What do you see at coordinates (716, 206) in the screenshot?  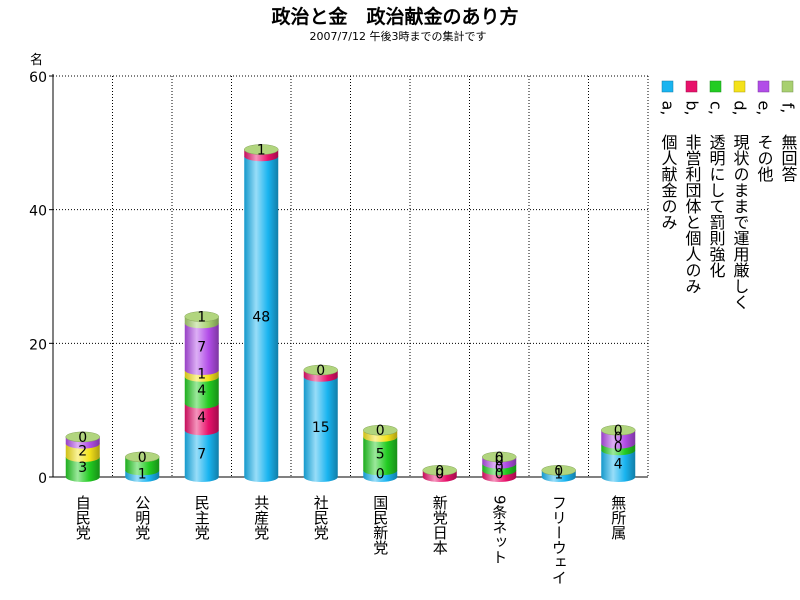 I see `legend-entry: 透明にして罰則強化` at bounding box center [716, 206].